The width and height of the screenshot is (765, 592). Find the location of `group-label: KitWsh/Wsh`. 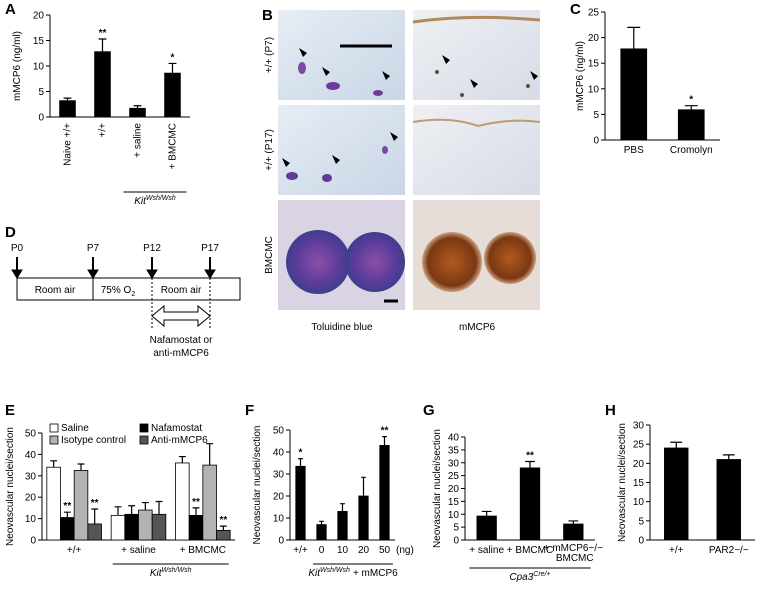

group-label: KitWsh/Wsh is located at coordinates (171, 573).